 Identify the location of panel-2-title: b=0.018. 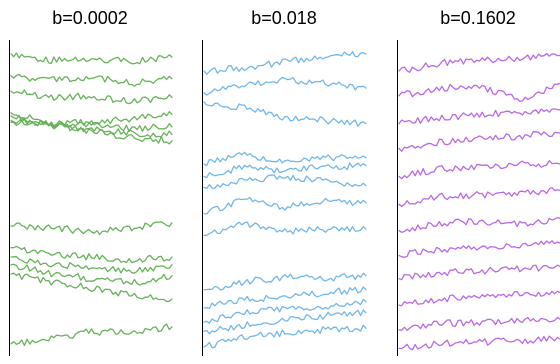
(284, 18).